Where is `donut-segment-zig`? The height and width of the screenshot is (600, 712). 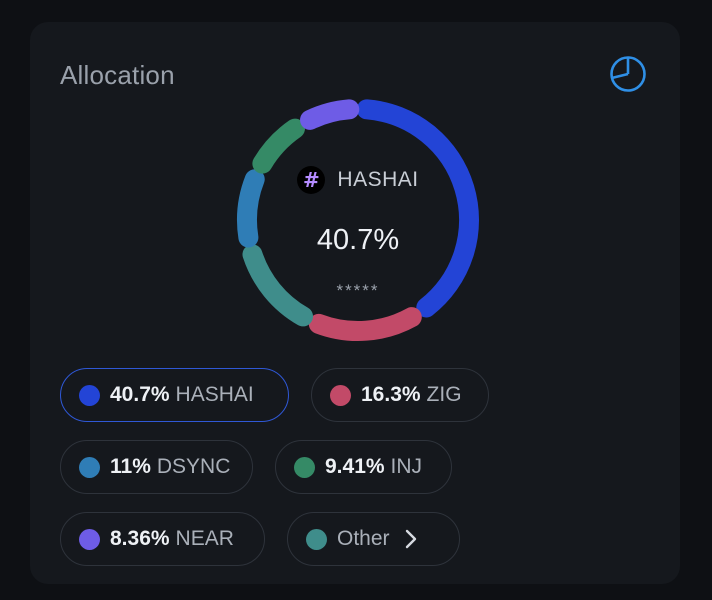
donut-segment-zig is located at coordinates (365, 324).